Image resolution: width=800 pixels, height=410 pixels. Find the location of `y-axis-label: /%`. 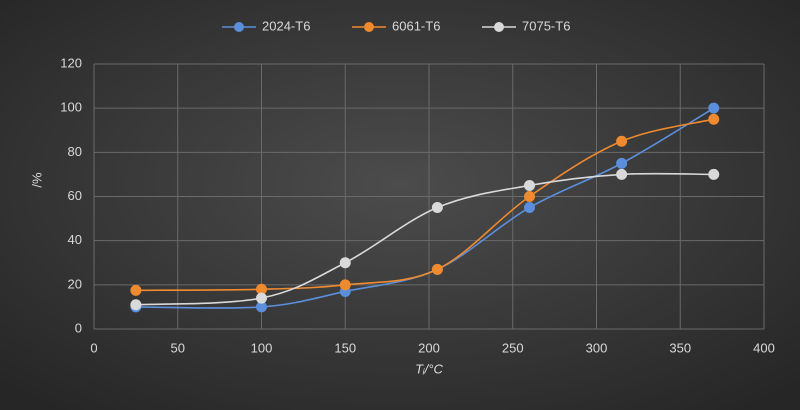

y-axis-label: /% is located at coordinates (36, 180).